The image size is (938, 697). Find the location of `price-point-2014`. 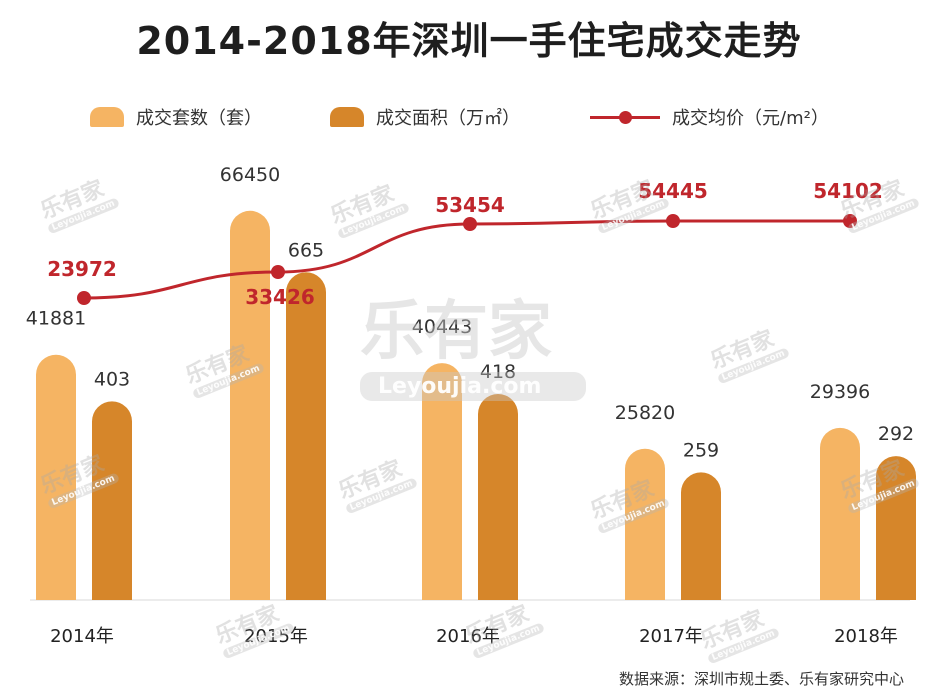

price-point-2014 is located at coordinates (84, 298).